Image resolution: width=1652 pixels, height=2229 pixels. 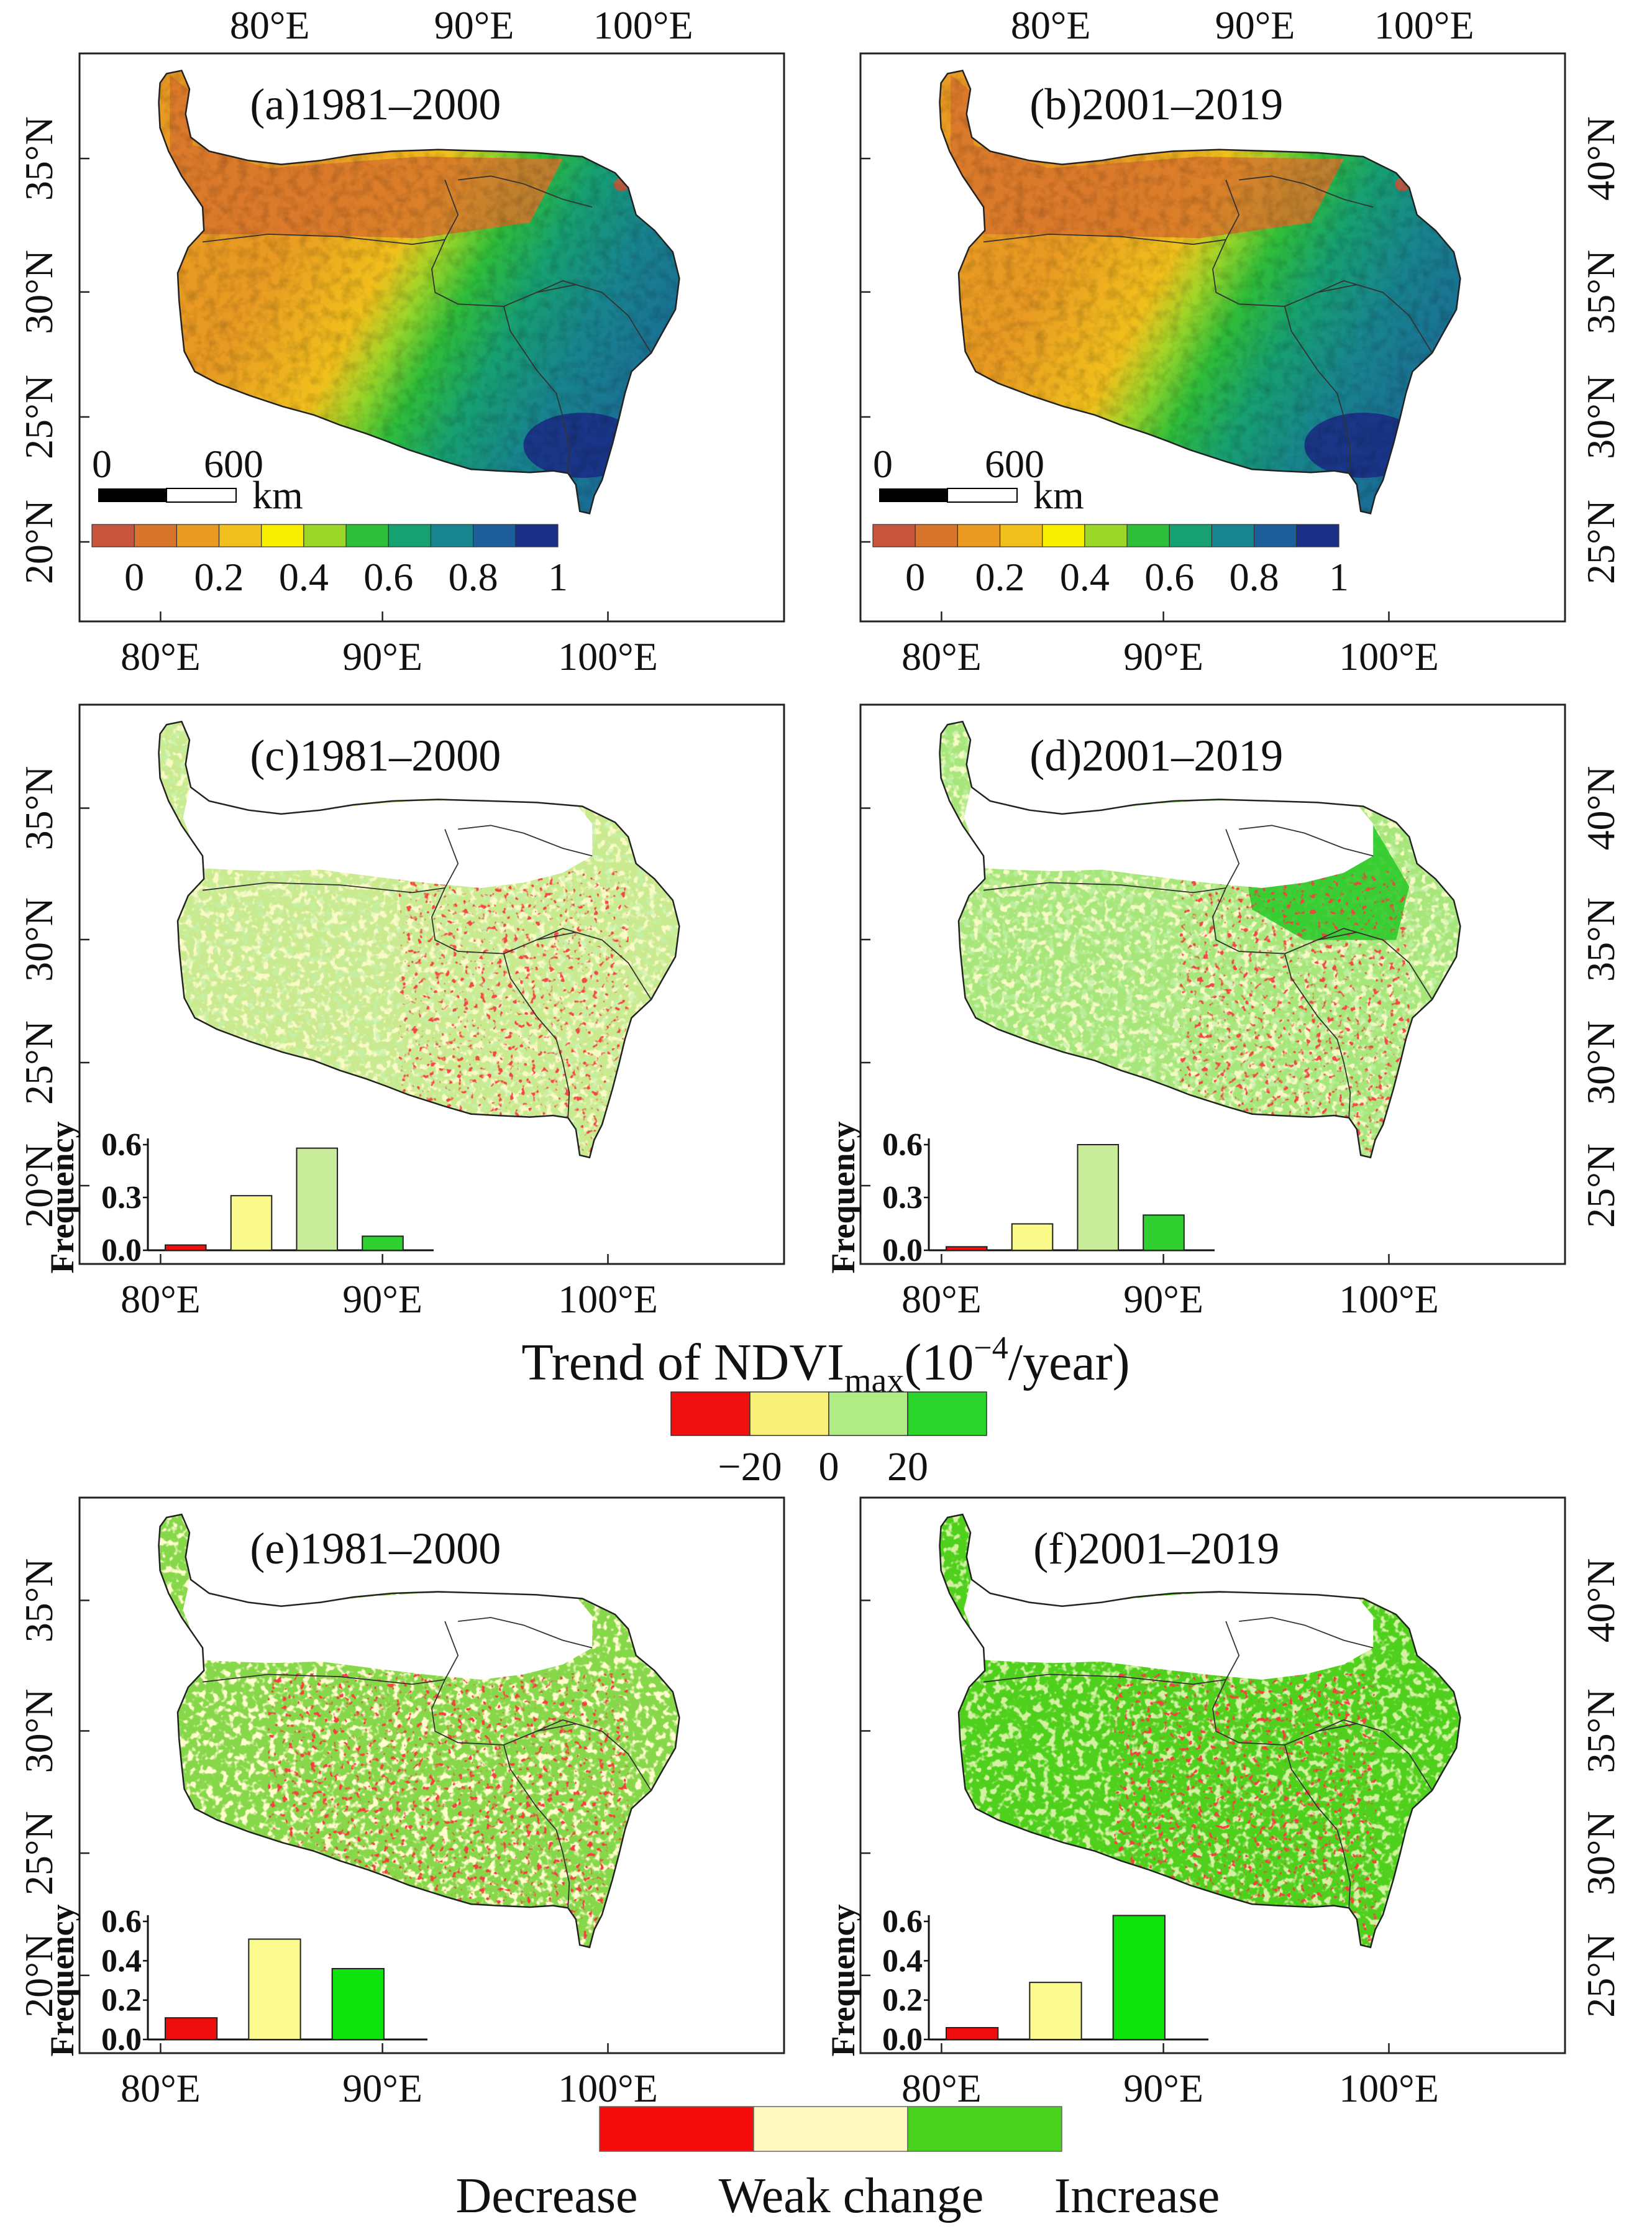 What do you see at coordinates (270, 25) in the screenshot?
I see `lon-label-top: 80°E` at bounding box center [270, 25].